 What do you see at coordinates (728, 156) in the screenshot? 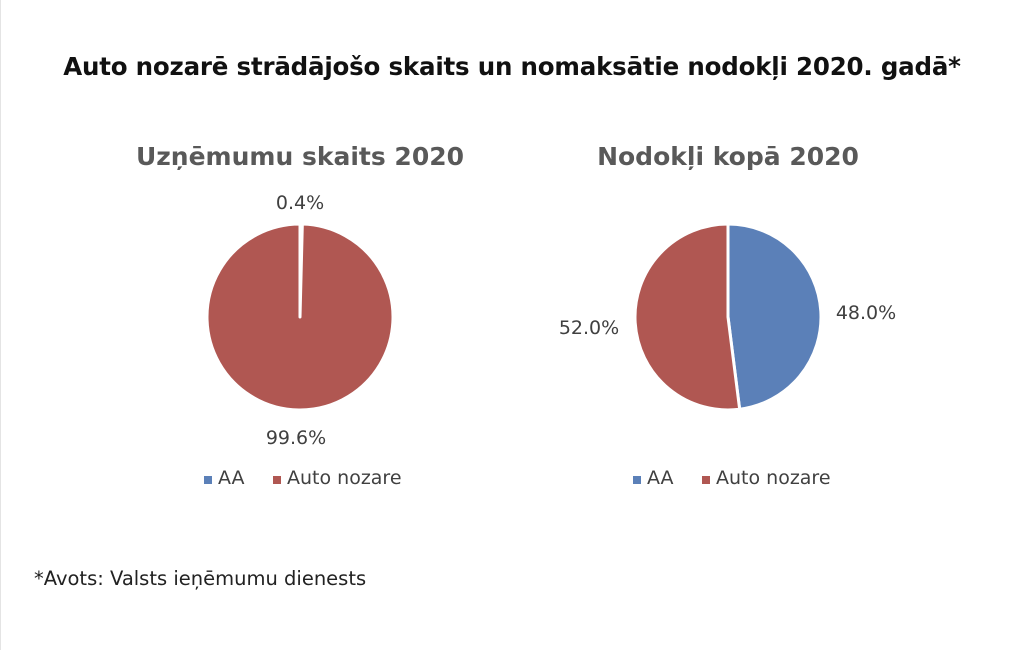
I see `chart-title: Nodokļi kopā 2020` at bounding box center [728, 156].